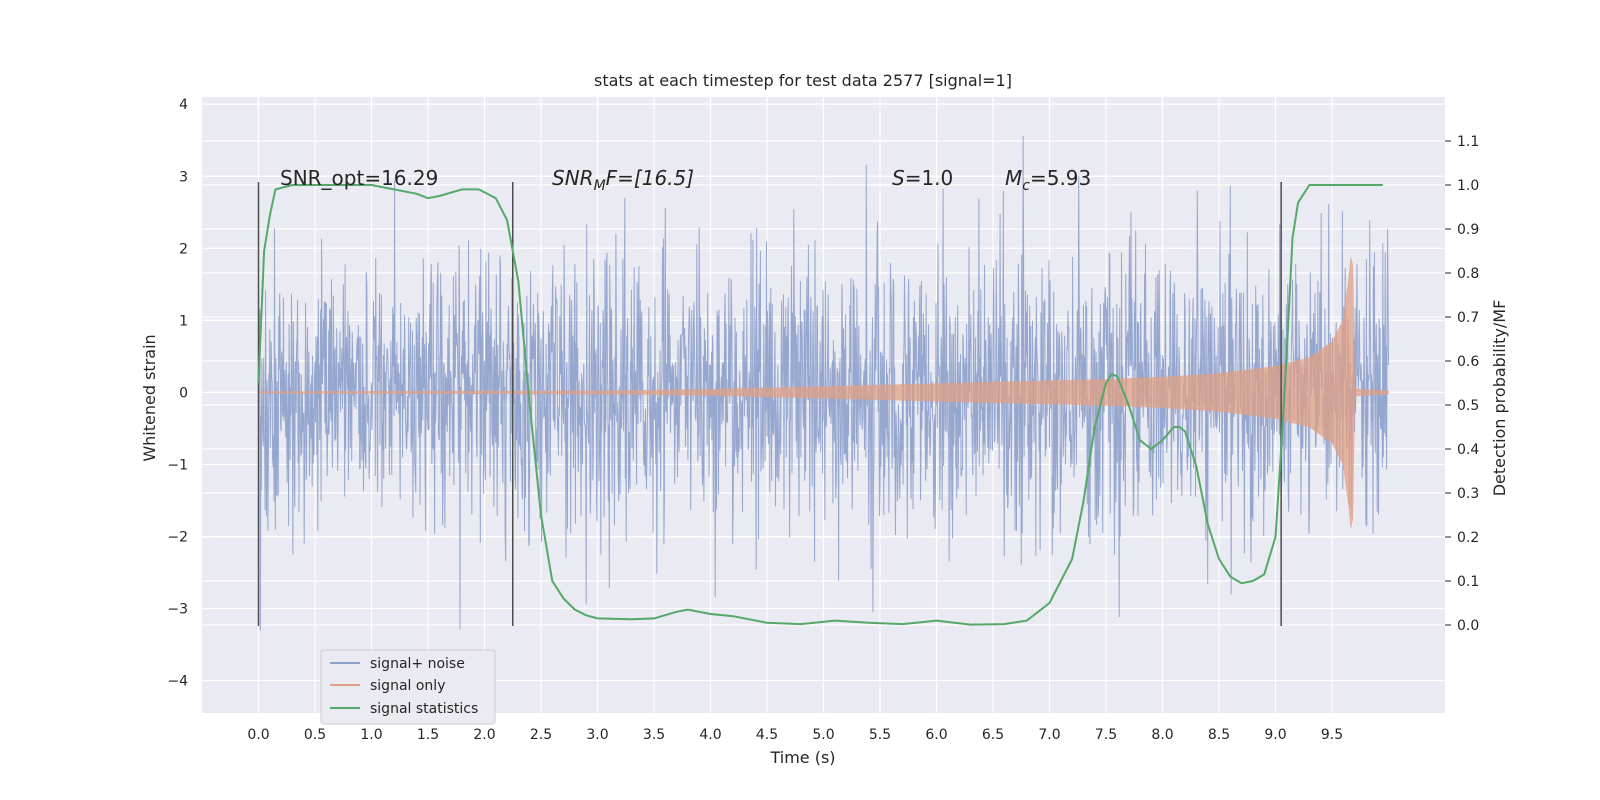 Image resolution: width=1600 pixels, height=800 pixels. Describe the element at coordinates (177, 610) in the screenshot. I see `y-tick-label: −3` at that location.